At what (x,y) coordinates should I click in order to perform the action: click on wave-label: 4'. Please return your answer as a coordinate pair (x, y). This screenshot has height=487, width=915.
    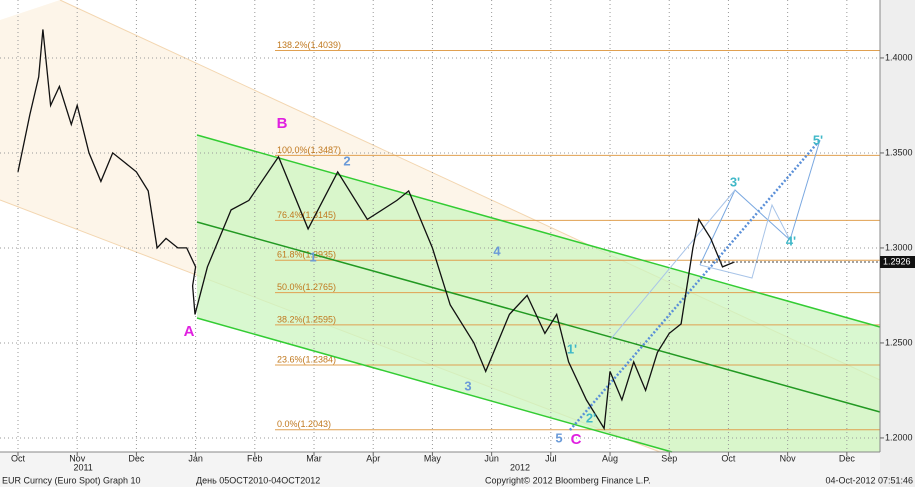
    Looking at the image, I should click on (791, 240).